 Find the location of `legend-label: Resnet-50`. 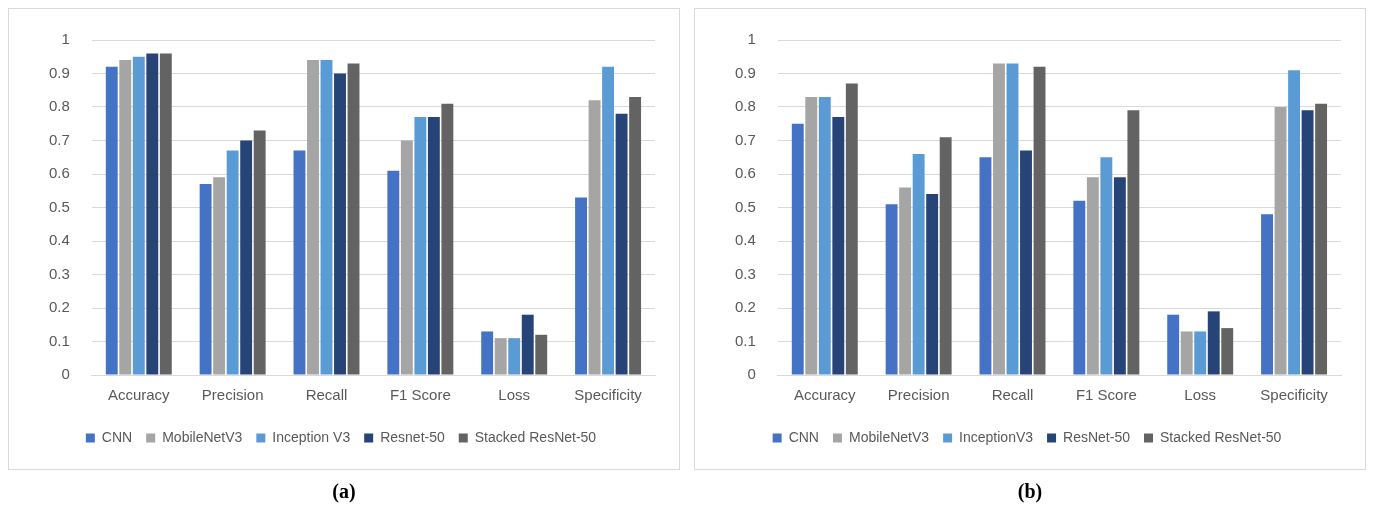

legend-label: Resnet-50 is located at coordinates (412, 436).